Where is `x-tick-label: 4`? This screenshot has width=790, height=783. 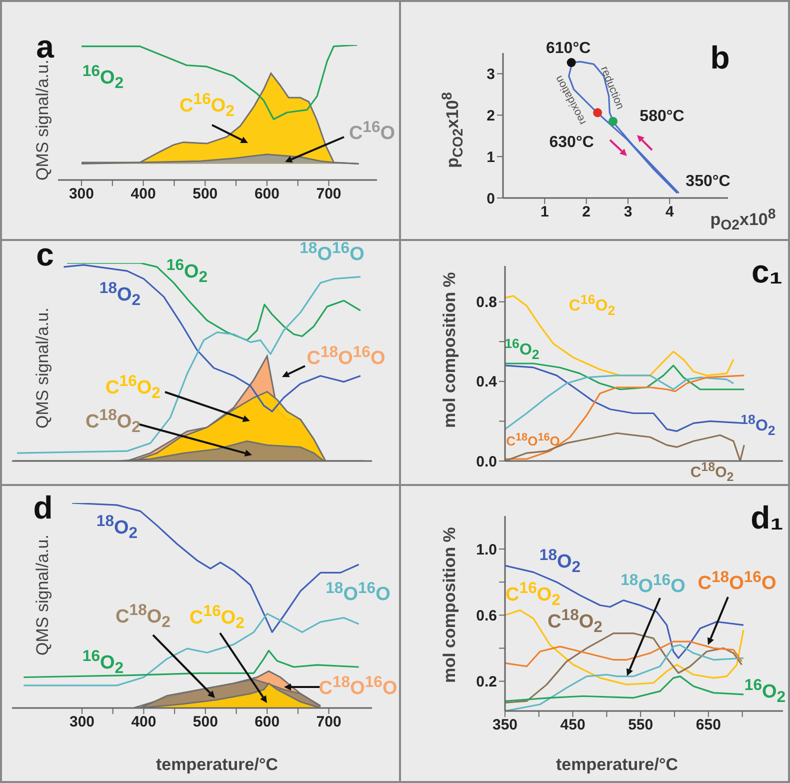
x-tick-label: 4 is located at coordinates (669, 212).